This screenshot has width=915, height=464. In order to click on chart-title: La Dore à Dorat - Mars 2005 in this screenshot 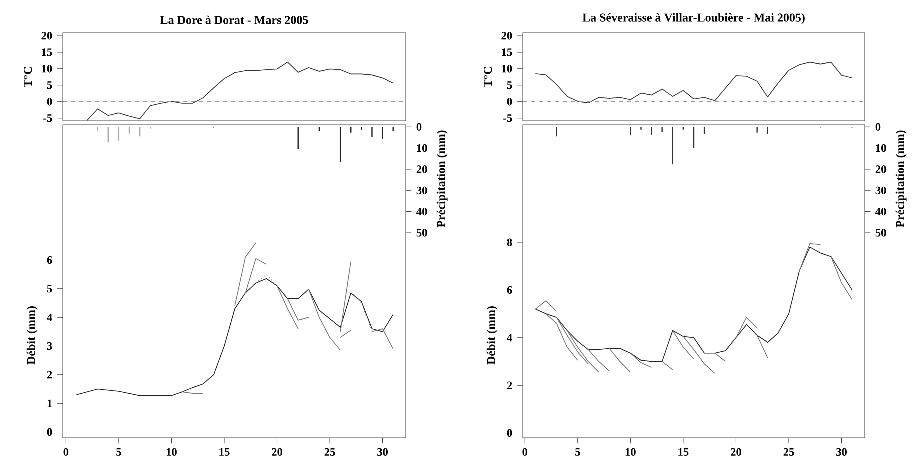, I will do `click(234, 20)`.